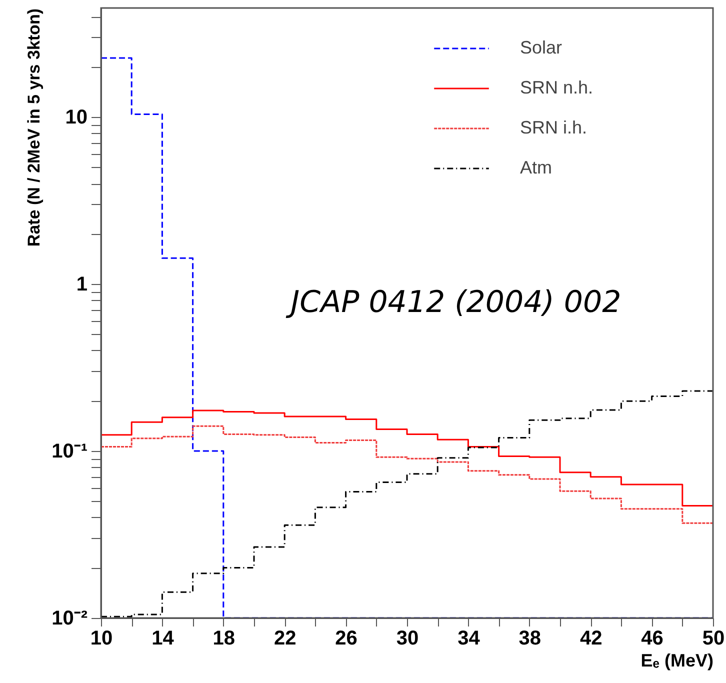 This screenshot has width=726, height=683. I want to click on y-tick-label: 10, so click(76, 117).